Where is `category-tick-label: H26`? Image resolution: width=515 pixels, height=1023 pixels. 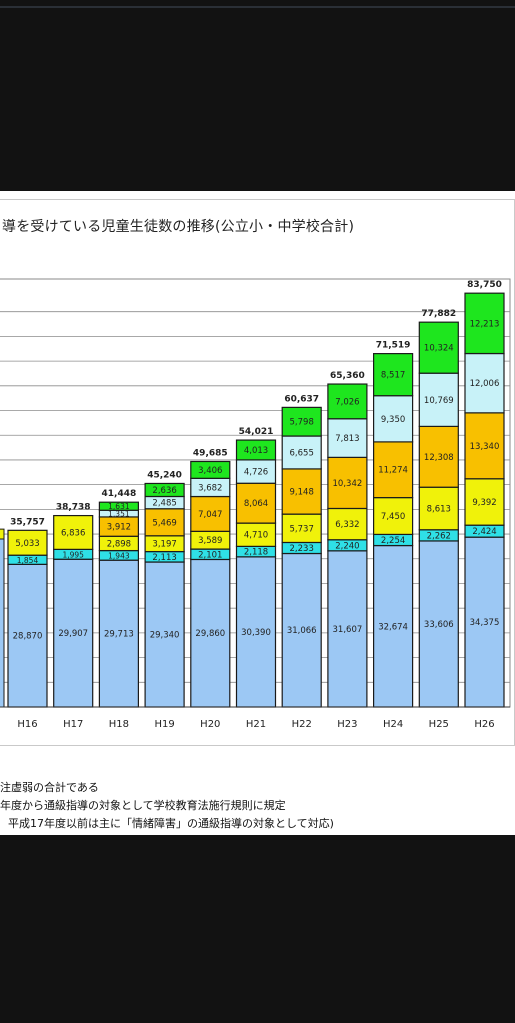
category-tick-label: H26 is located at coordinates (484, 724).